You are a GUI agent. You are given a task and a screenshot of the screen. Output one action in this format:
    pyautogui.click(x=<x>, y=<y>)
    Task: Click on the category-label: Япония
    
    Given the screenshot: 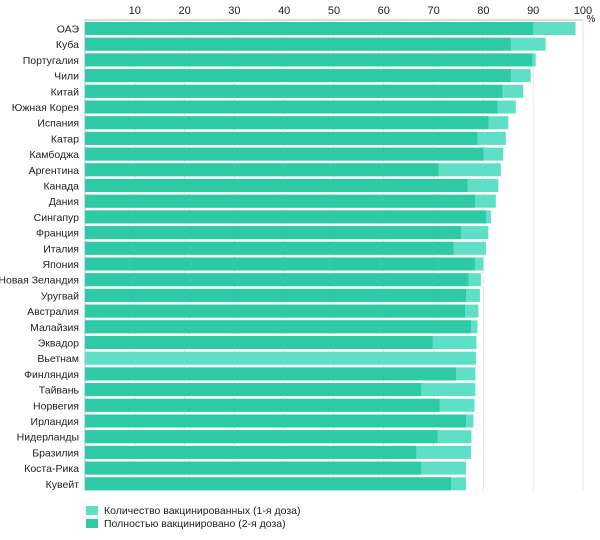 What is the action you would take?
    pyautogui.click(x=61, y=265)
    